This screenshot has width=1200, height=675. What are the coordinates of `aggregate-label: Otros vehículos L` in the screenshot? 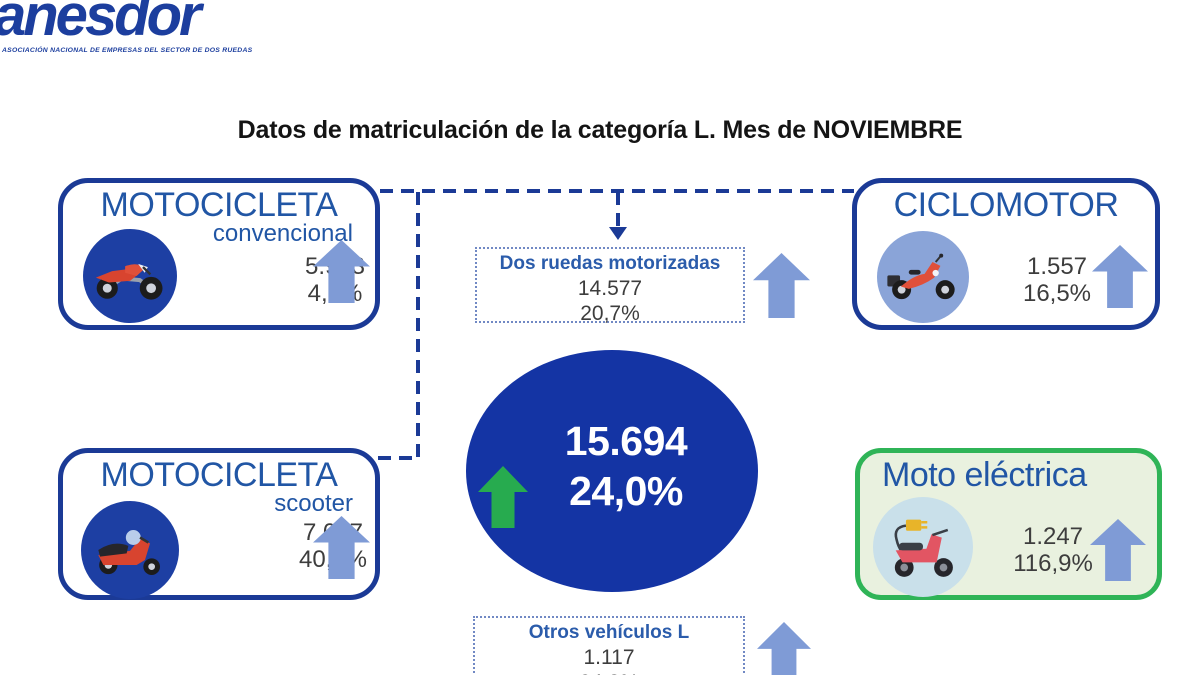 It's located at (609, 632).